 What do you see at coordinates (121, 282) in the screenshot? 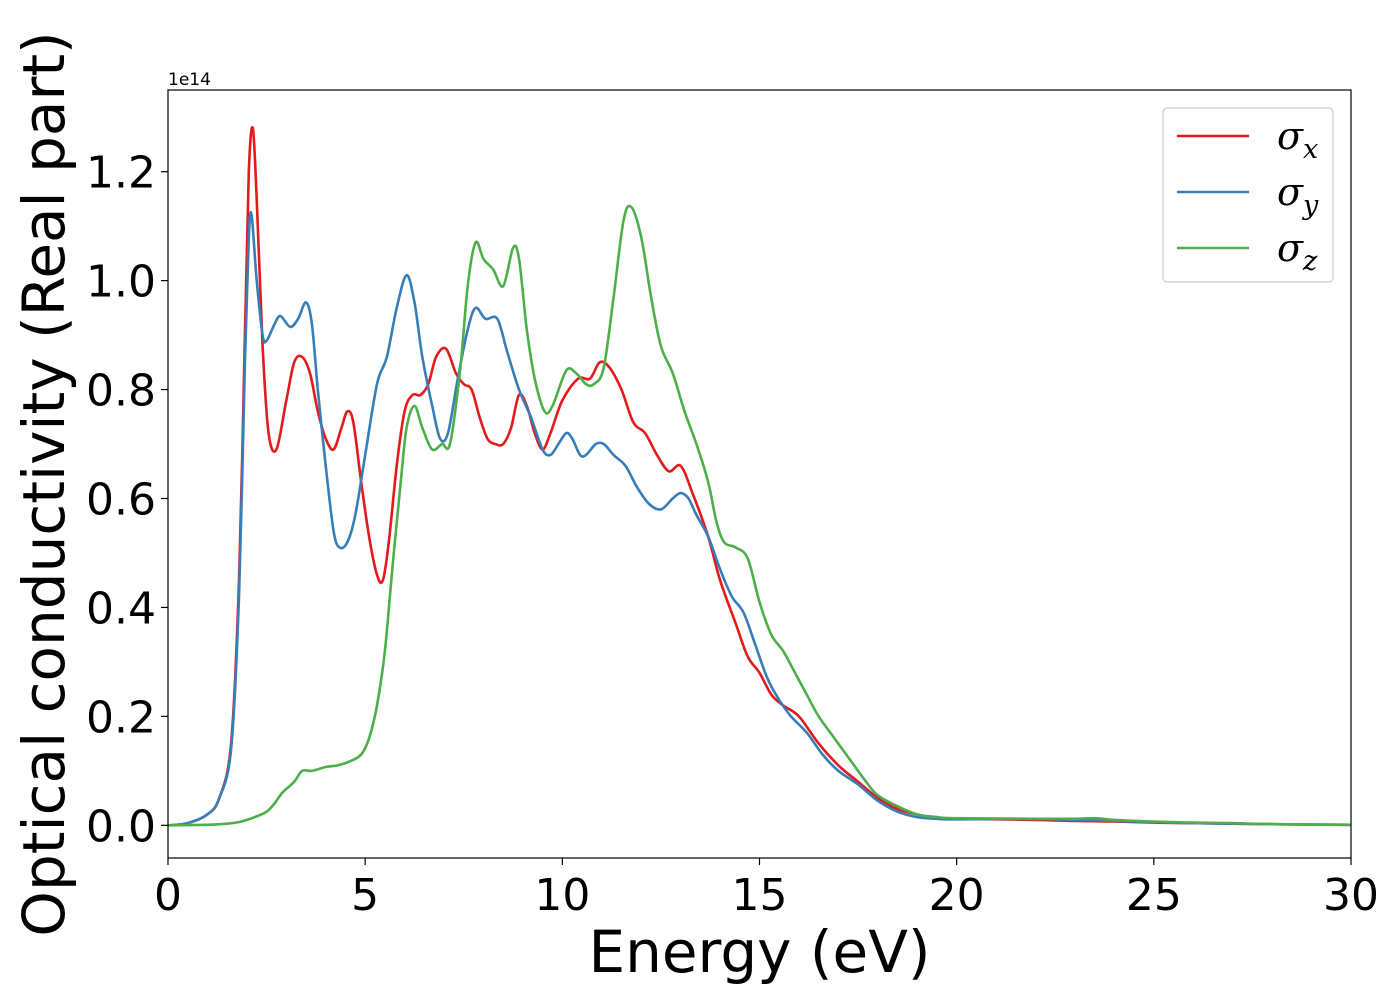
I see `y-tick-label: 1.0` at bounding box center [121, 282].